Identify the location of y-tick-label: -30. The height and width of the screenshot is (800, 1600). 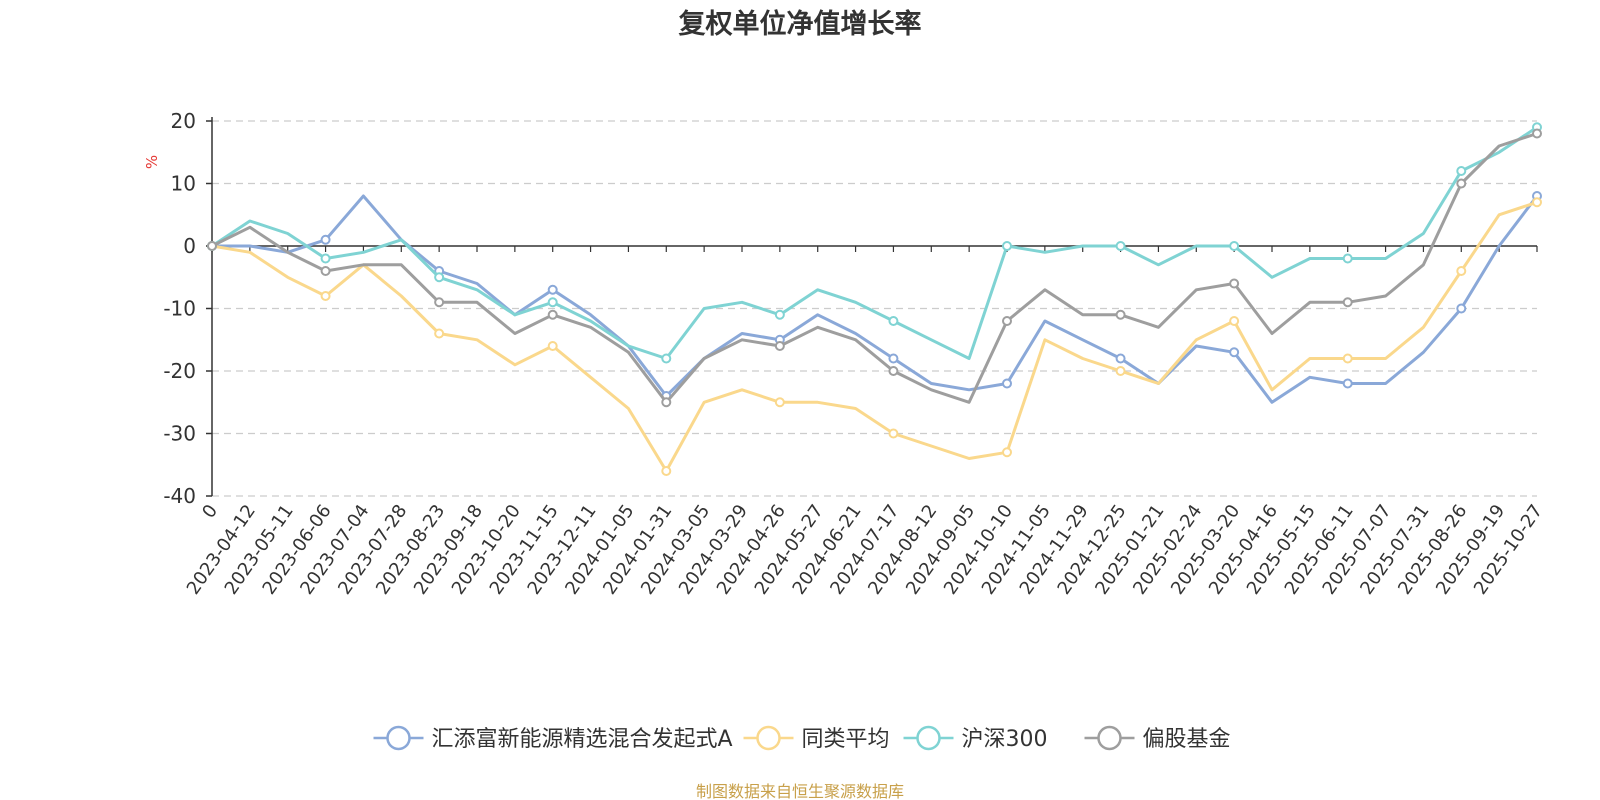
(179, 434).